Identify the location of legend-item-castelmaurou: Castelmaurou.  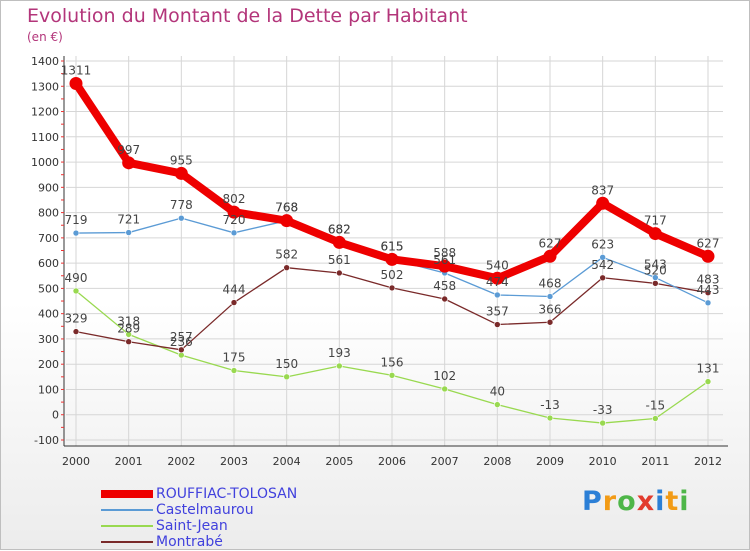
(199, 510).